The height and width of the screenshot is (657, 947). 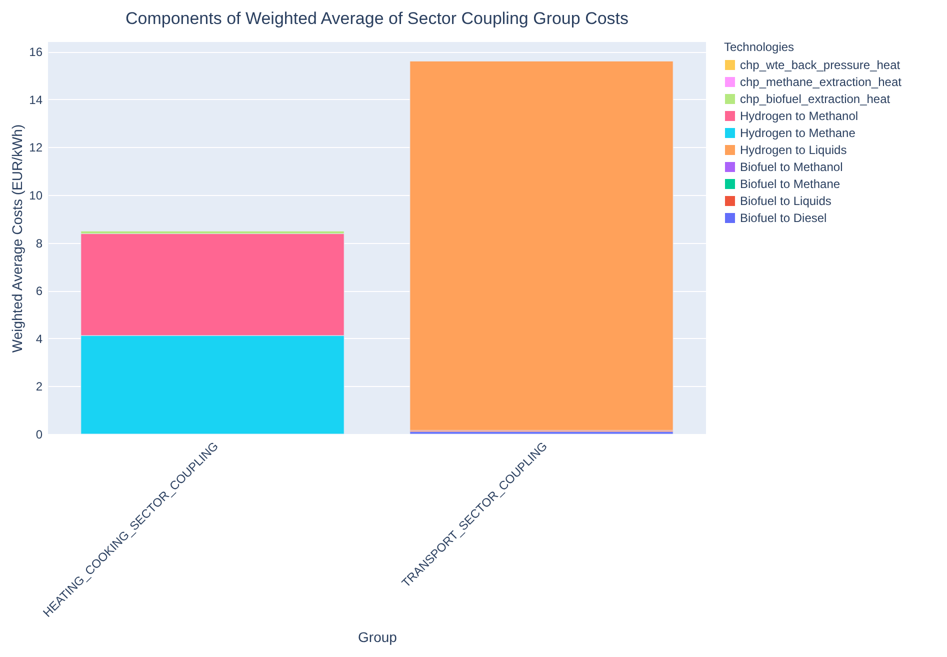 I want to click on legend-label: chp_wte_back_pressure_heat, so click(x=820, y=65).